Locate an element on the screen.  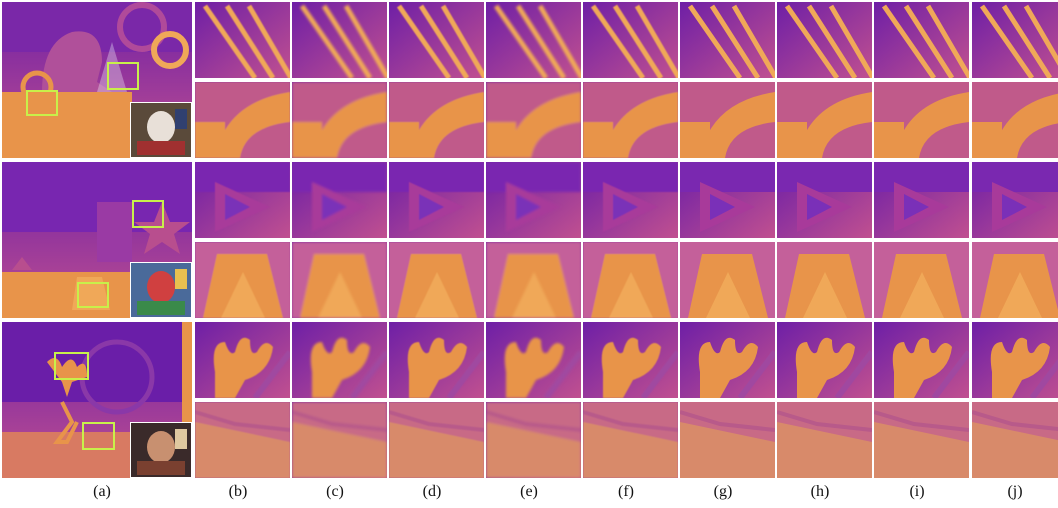
crop-row1-bottom-col8 is located at coordinates (824, 120).